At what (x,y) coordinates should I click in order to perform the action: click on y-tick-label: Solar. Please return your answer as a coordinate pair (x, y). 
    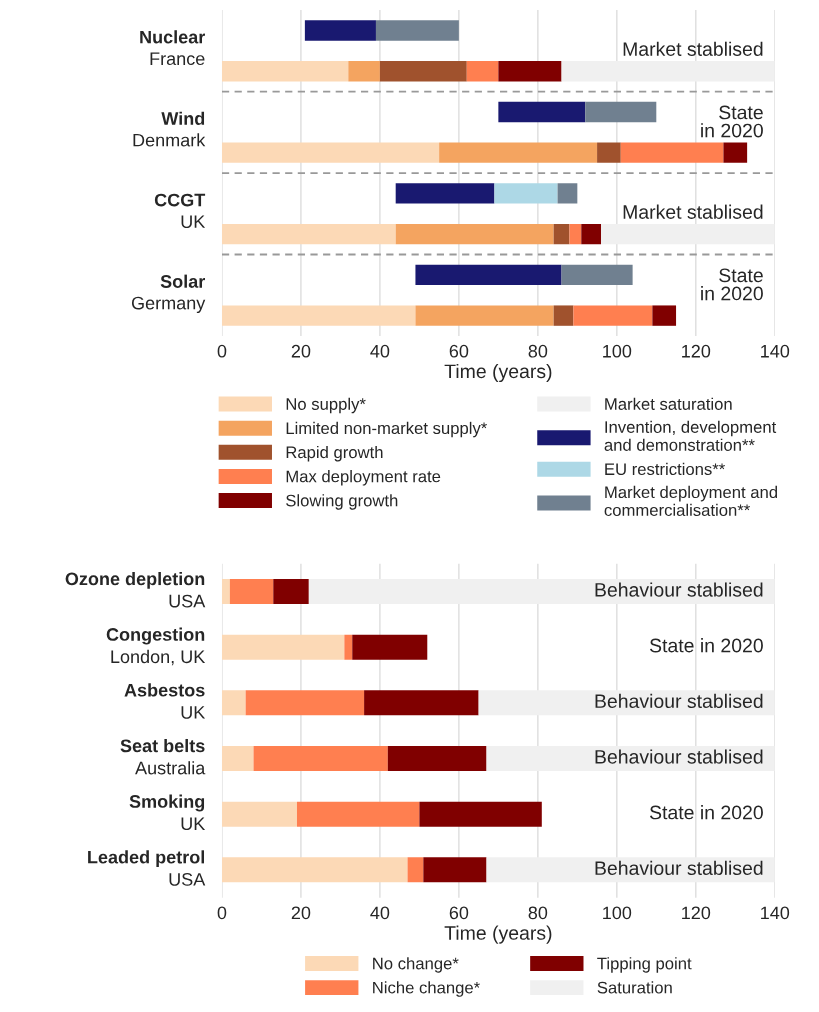
    Looking at the image, I should click on (183, 281).